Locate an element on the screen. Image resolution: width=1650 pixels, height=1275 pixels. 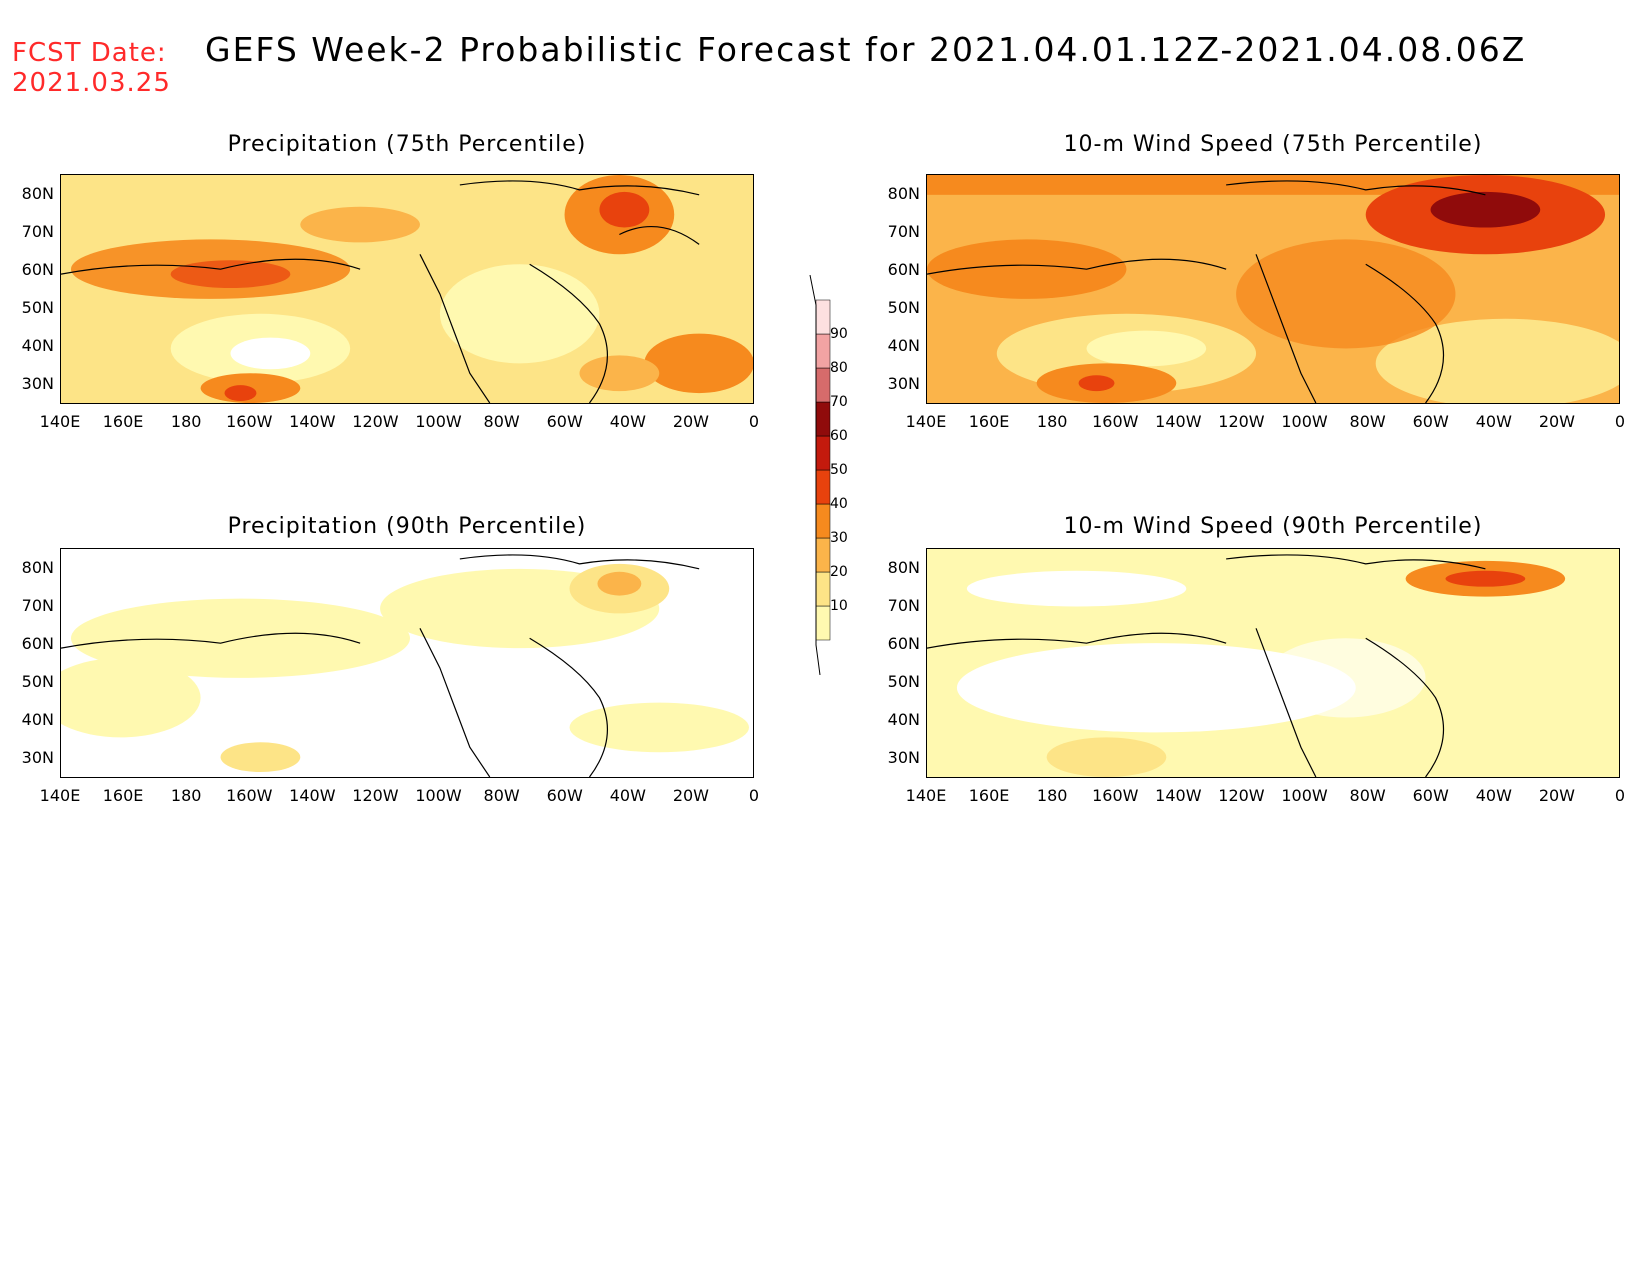
colorbar-label: 60 is located at coordinates (839, 436).